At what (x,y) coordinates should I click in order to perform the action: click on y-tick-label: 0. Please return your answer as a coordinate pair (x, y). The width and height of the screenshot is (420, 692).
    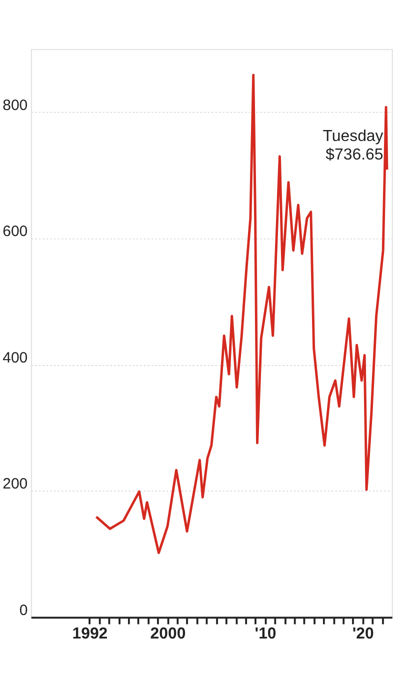
    Looking at the image, I should click on (23, 610).